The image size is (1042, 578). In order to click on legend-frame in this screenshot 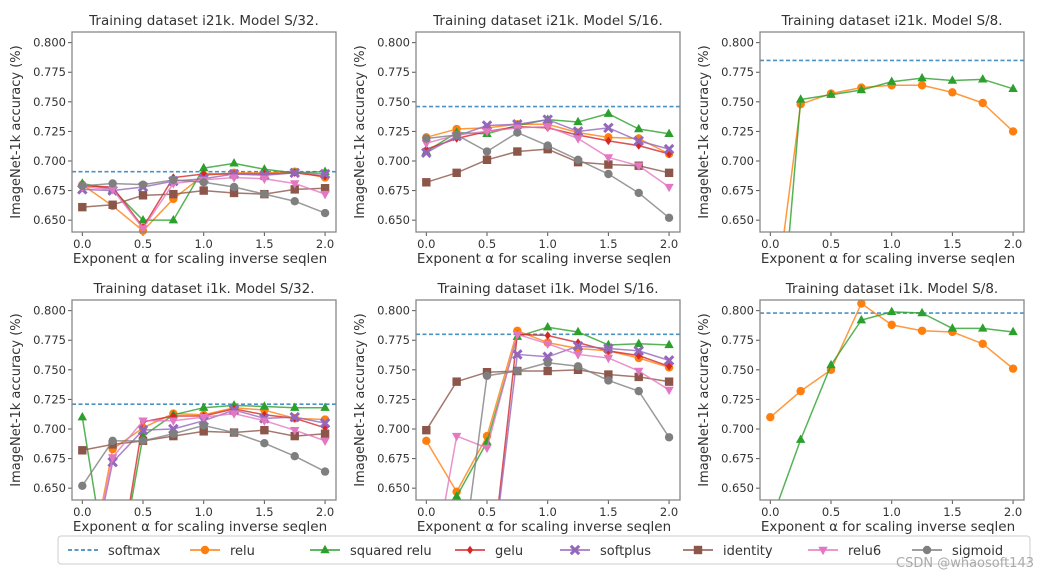, I will do `click(544, 550)`.